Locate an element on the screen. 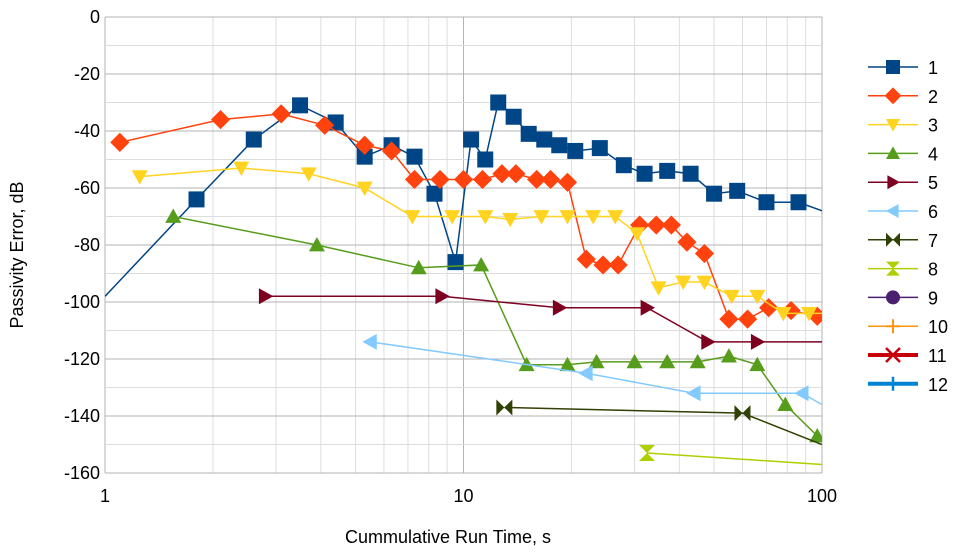  y-tick-label: 0 is located at coordinates (95, 17).